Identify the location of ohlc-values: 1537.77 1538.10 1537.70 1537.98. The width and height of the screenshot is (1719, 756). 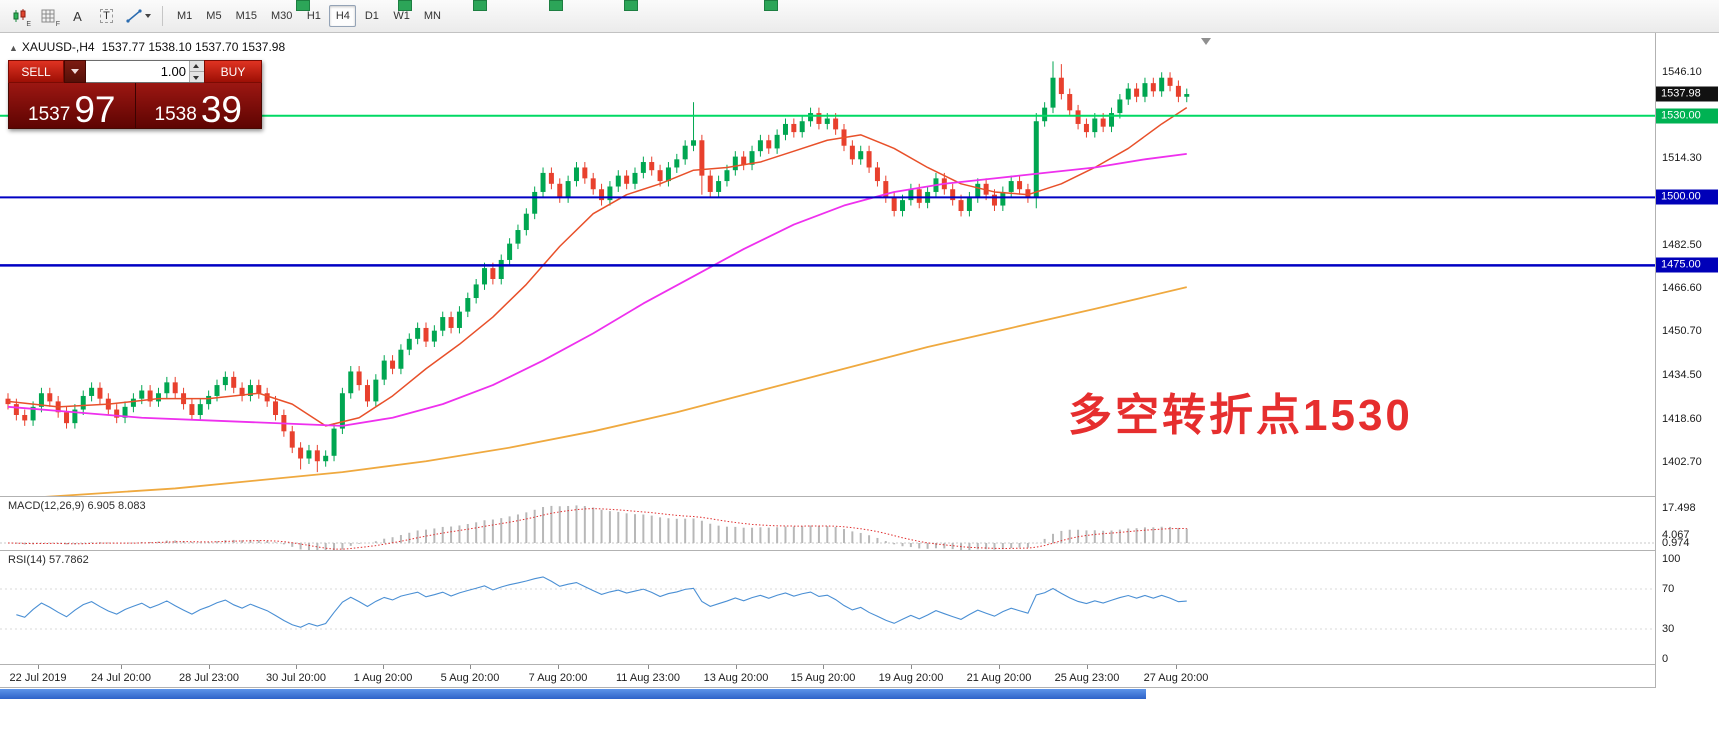
(193, 47).